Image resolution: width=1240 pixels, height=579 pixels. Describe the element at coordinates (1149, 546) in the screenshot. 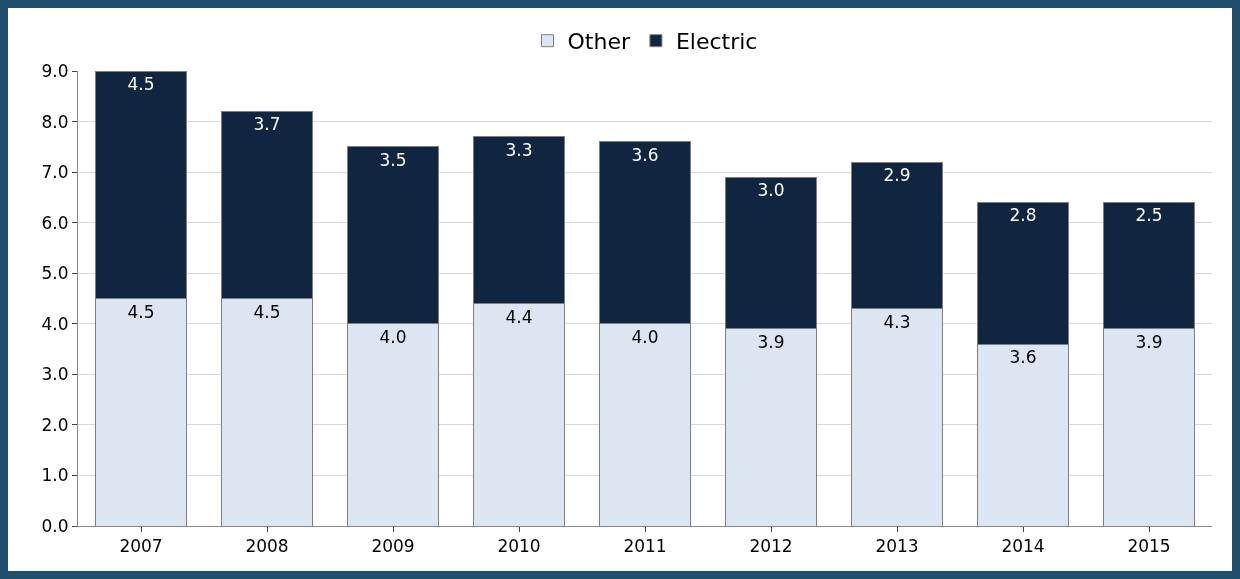

I see `x-tick-label: 2015` at that location.